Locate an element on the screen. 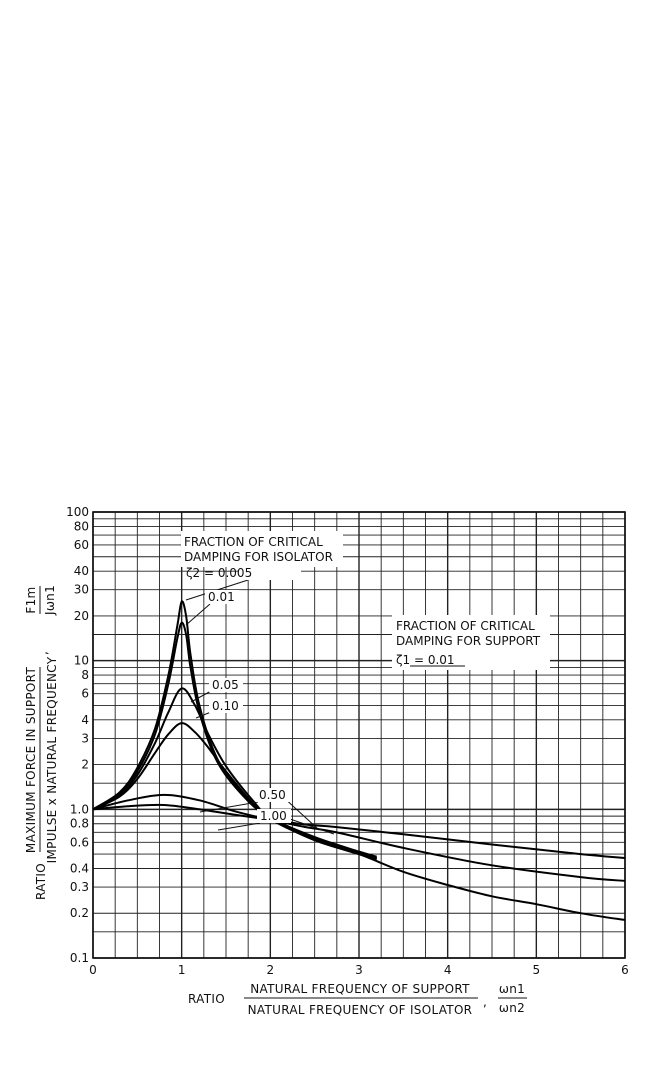 The height and width of the screenshot is (1082, 650). y-axis-symbol-denominator: Jωn1 is located at coordinates (50, 600).